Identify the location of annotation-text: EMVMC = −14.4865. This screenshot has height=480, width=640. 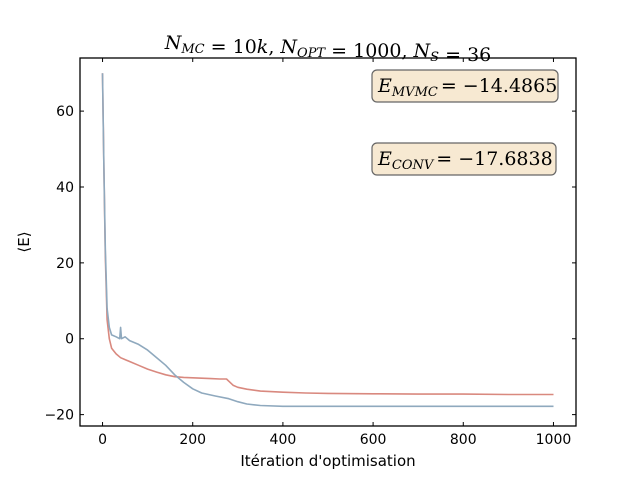
(467, 87).